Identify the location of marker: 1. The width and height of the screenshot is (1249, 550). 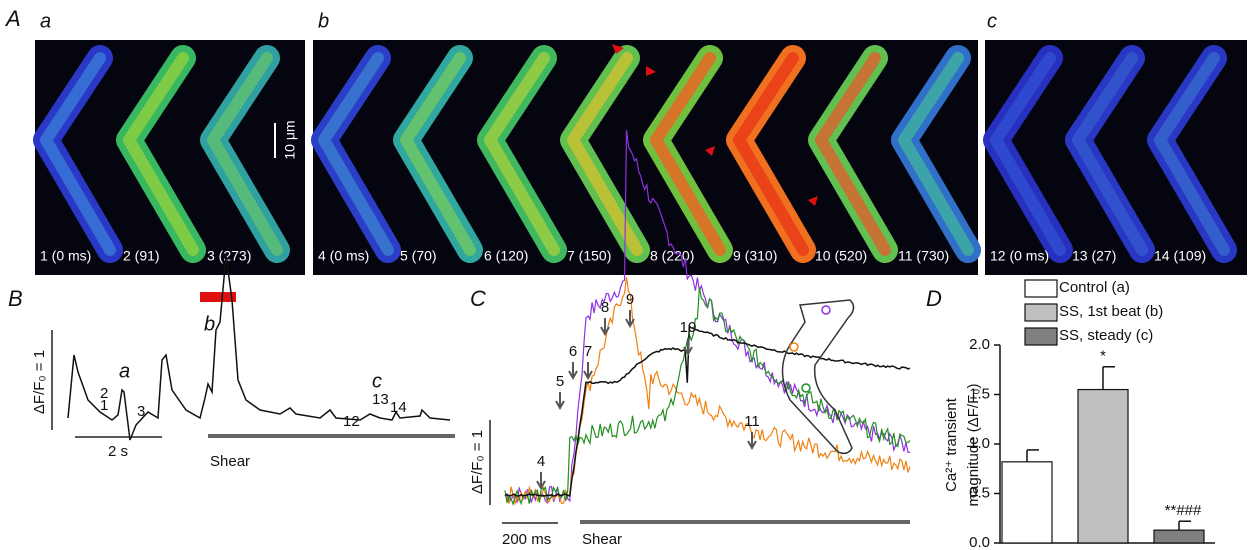
(104, 405).